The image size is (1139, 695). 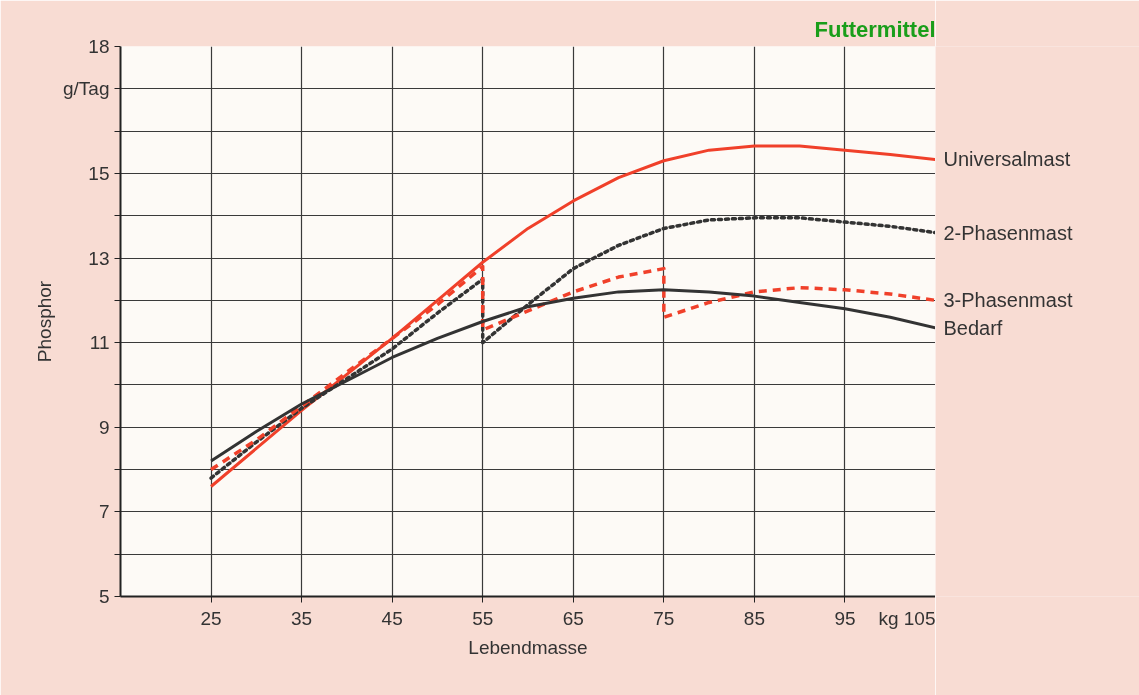 I want to click on y-axis-title: Phosphor, so click(x=45, y=321).